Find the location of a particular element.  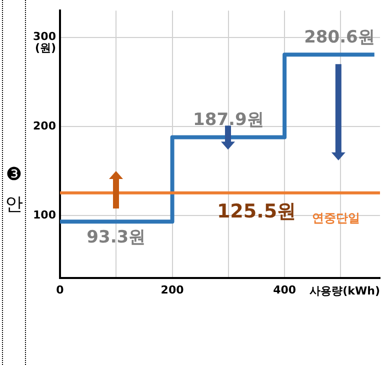

y-tick-label: 200 is located at coordinates (44, 125).